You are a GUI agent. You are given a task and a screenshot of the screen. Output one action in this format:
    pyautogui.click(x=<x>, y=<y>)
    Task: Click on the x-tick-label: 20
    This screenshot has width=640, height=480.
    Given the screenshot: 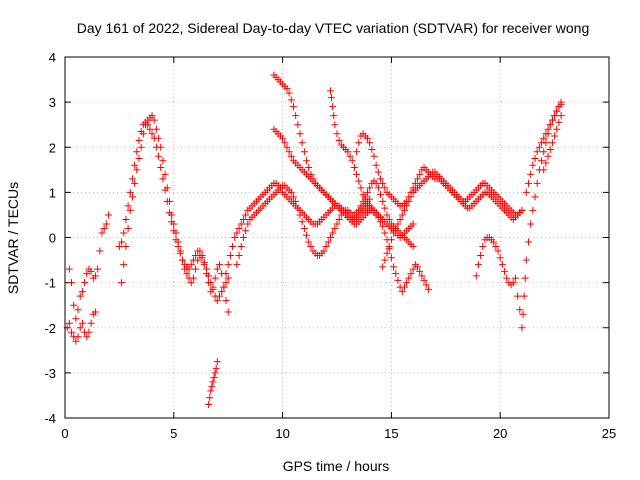 What is the action you would take?
    pyautogui.click(x=500, y=433)
    